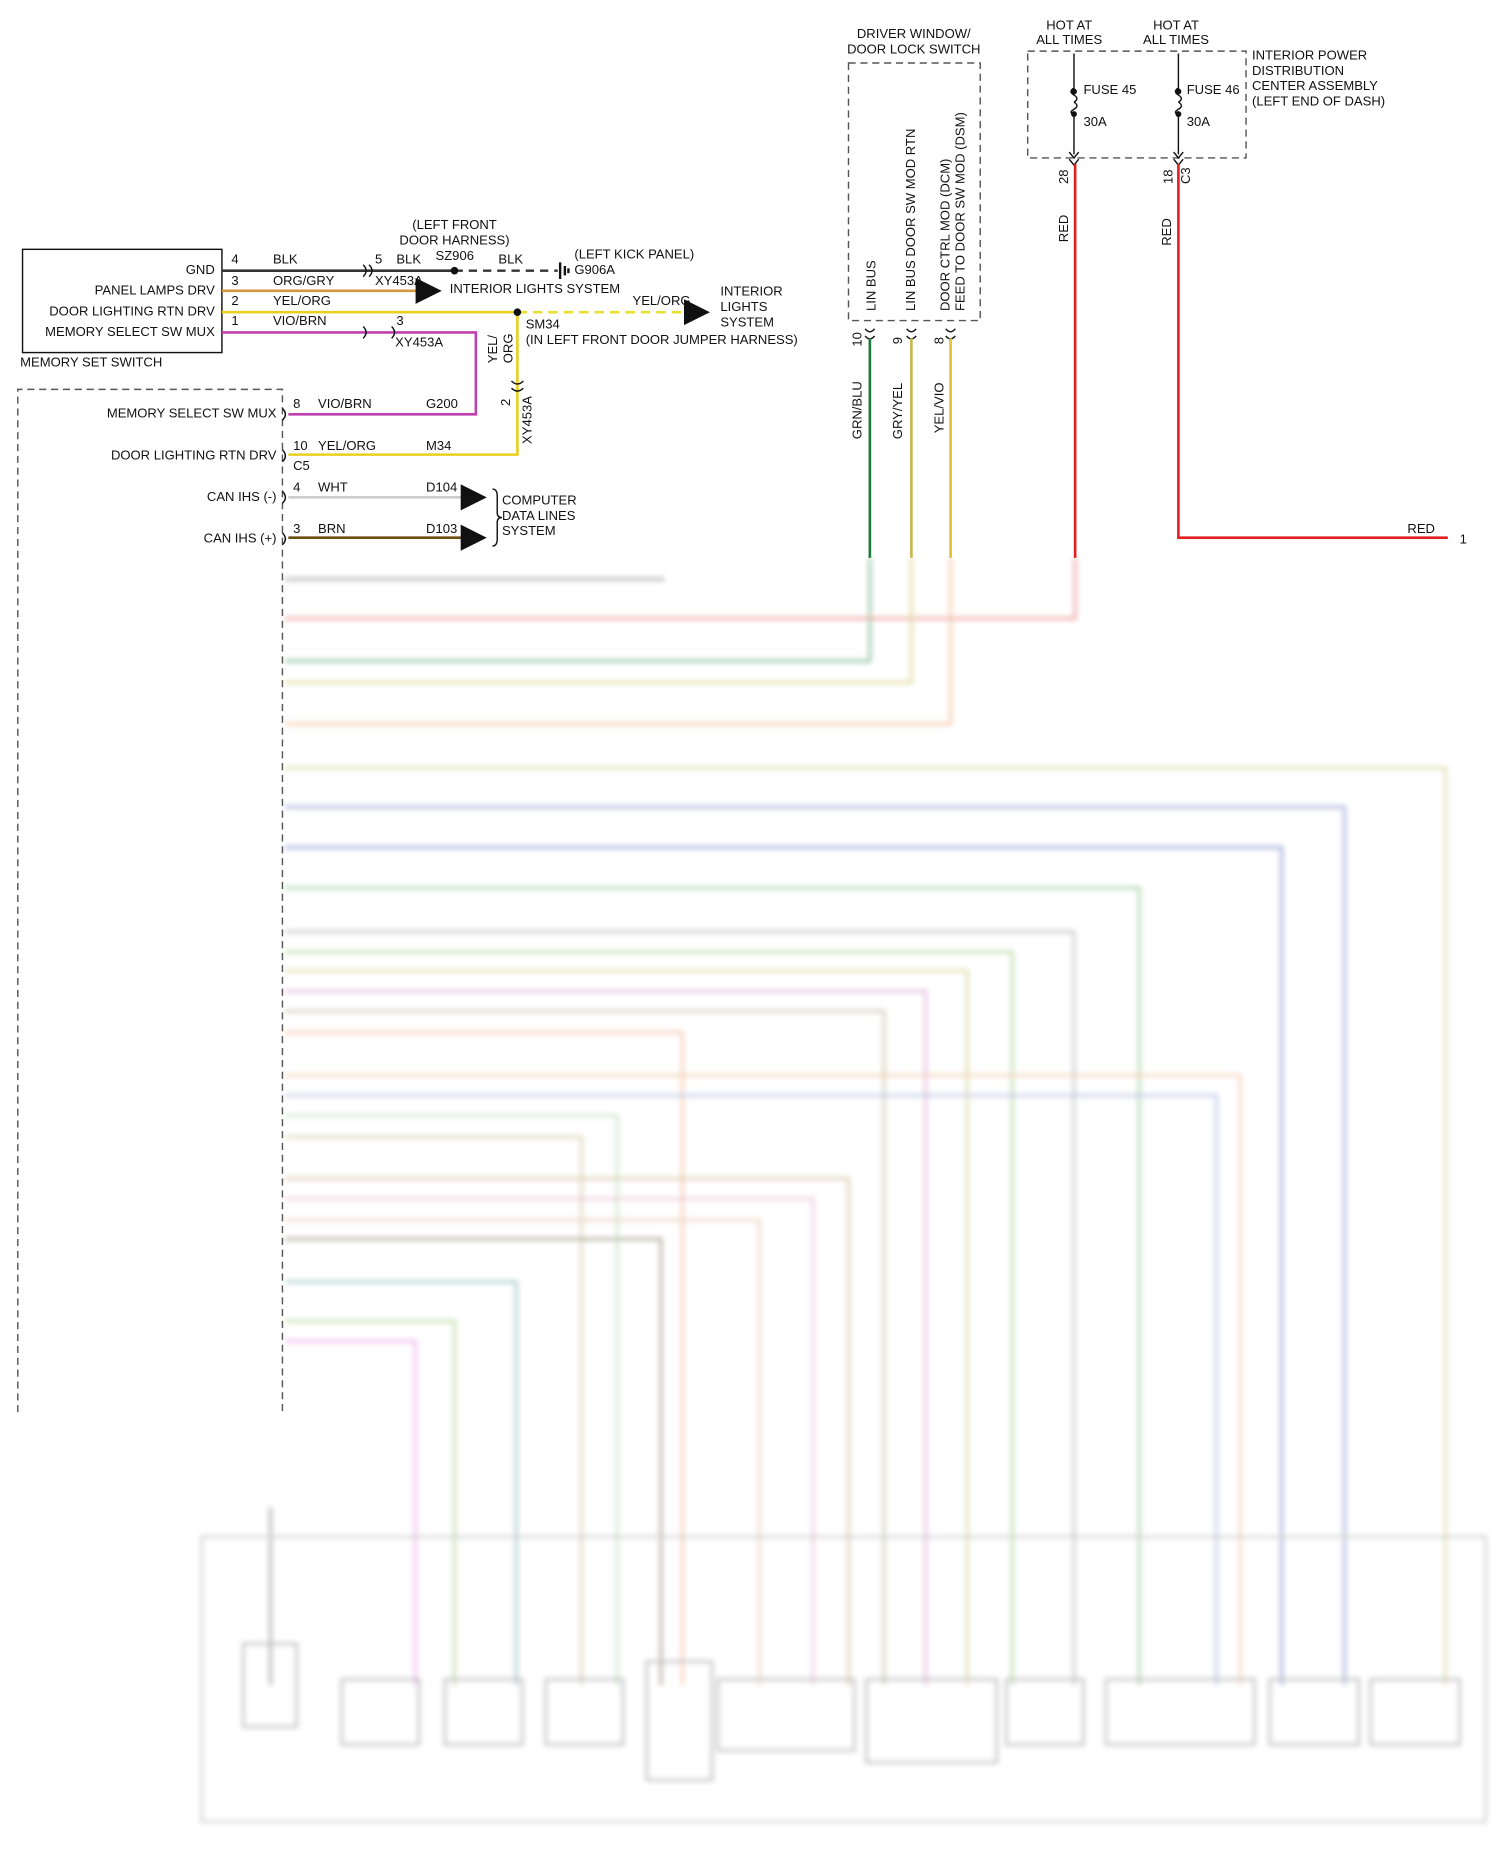 Image resolution: width=1500 pixels, height=1861 pixels. I want to click on splice-location: (IN LEFT FRONT DOOR JUMPER HARNESS), so click(662, 339).